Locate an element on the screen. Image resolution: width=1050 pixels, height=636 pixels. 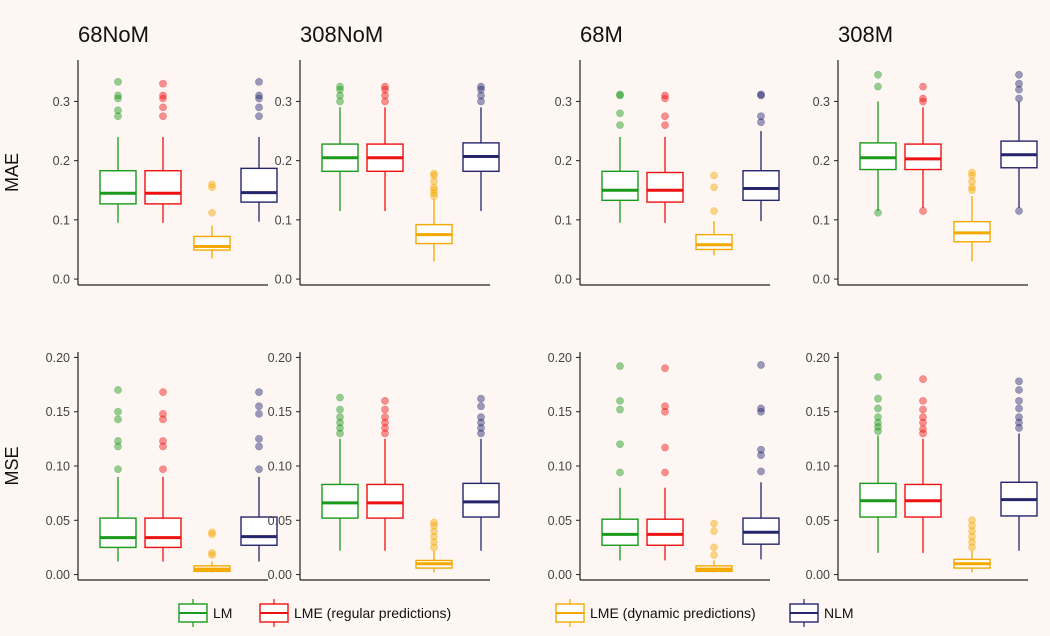
panel-title-308M: 308M is located at coordinates (865, 34).